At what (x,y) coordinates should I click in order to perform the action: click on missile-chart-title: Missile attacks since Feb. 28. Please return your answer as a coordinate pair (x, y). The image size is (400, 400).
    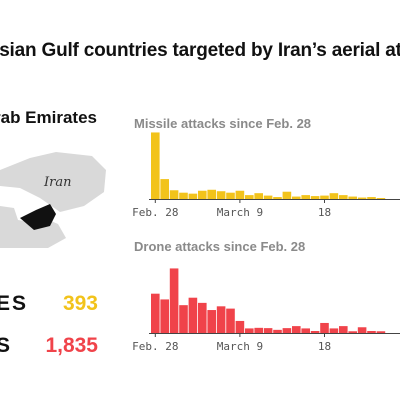
    Looking at the image, I should click on (223, 123).